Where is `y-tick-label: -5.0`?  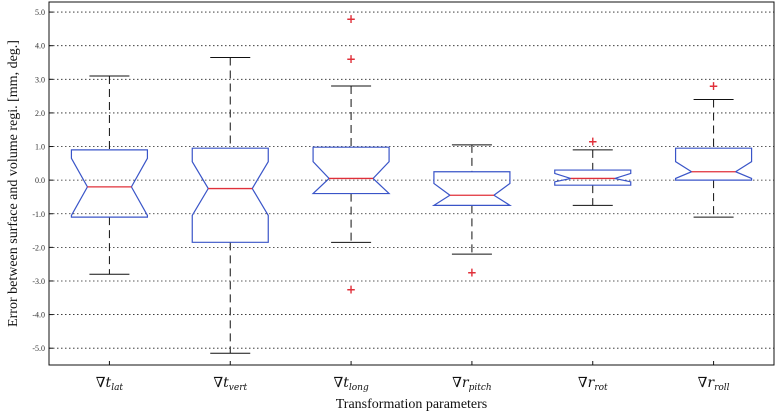
y-tick-label: -5.0 is located at coordinates (38, 348).